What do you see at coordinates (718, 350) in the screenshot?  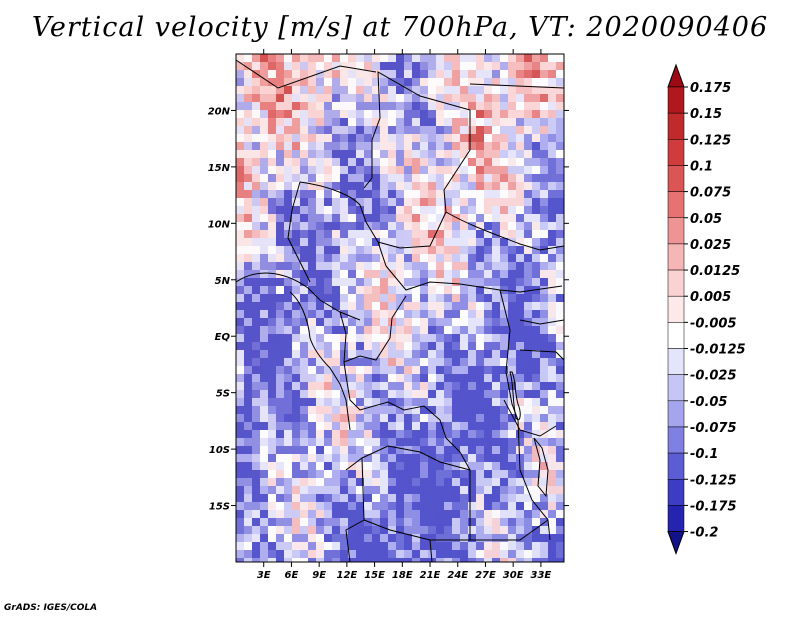 I see `colorbar-label: -0.0125` at bounding box center [718, 350].